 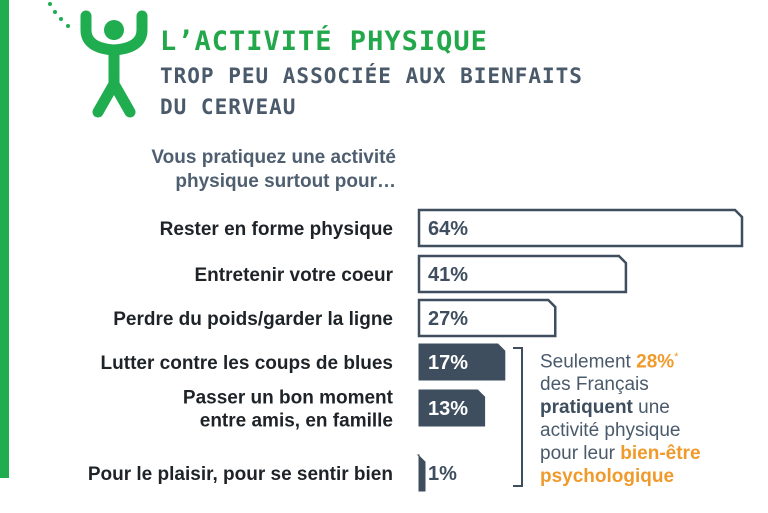 I want to click on callout-line-3: pratiquent une, so click(x=647, y=407).